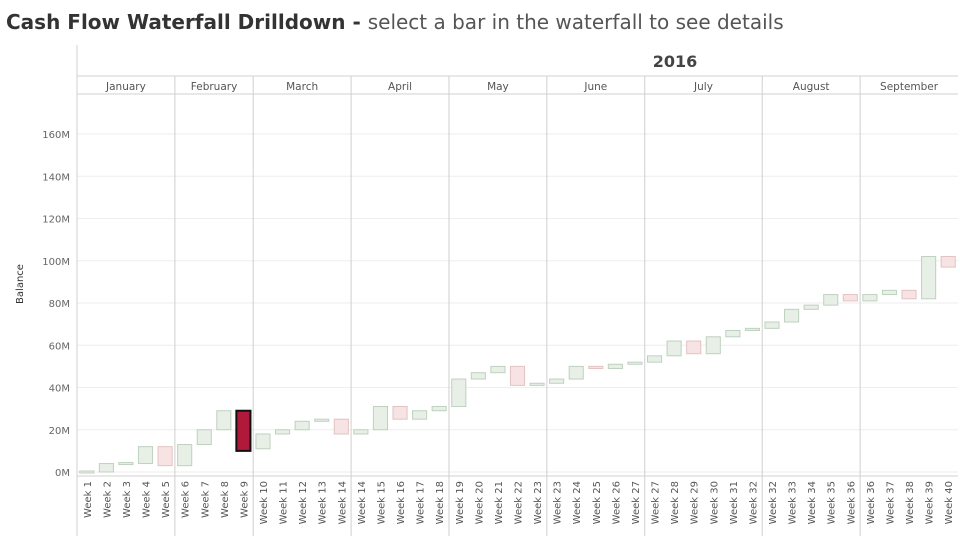 Image resolution: width=960 pixels, height=536 pixels. I want to click on title-main: Cash Flow Waterfall Drilldown, so click(176, 22).